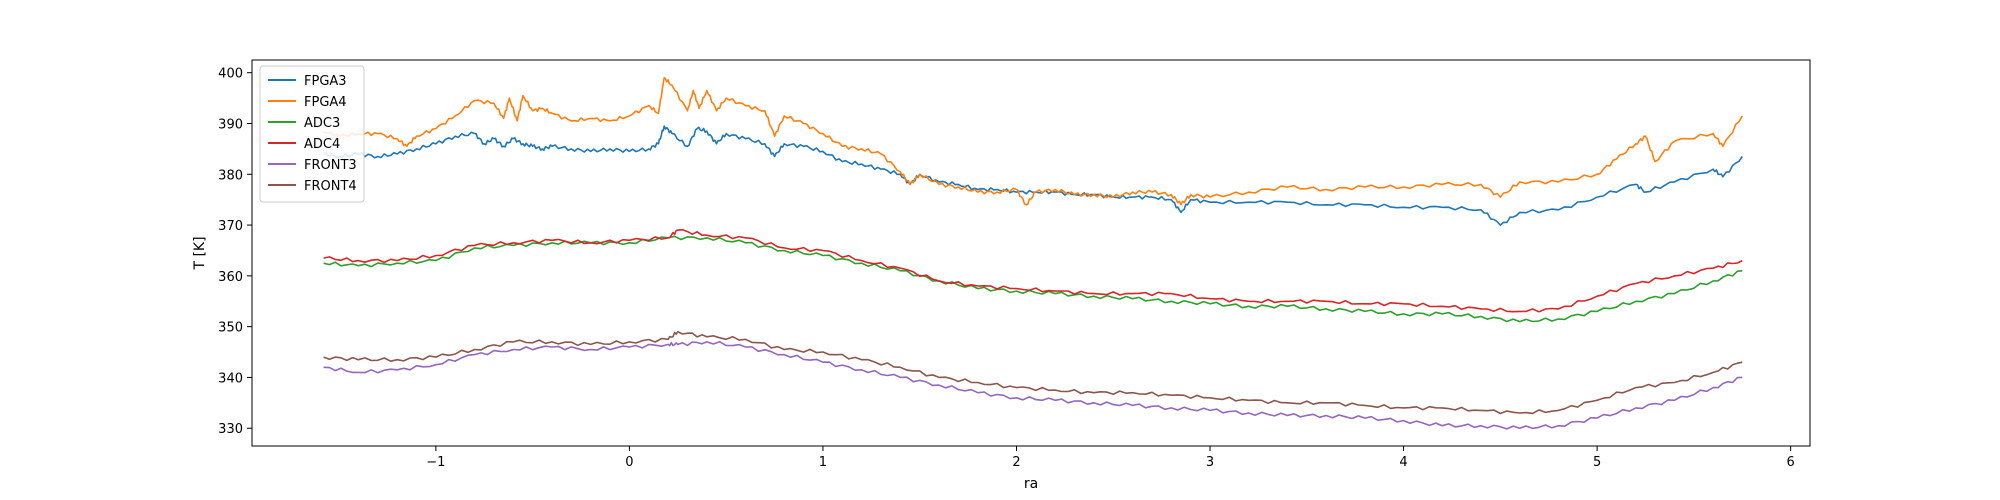  Describe the element at coordinates (823, 462) in the screenshot. I see `x-tick-label: 1` at that location.